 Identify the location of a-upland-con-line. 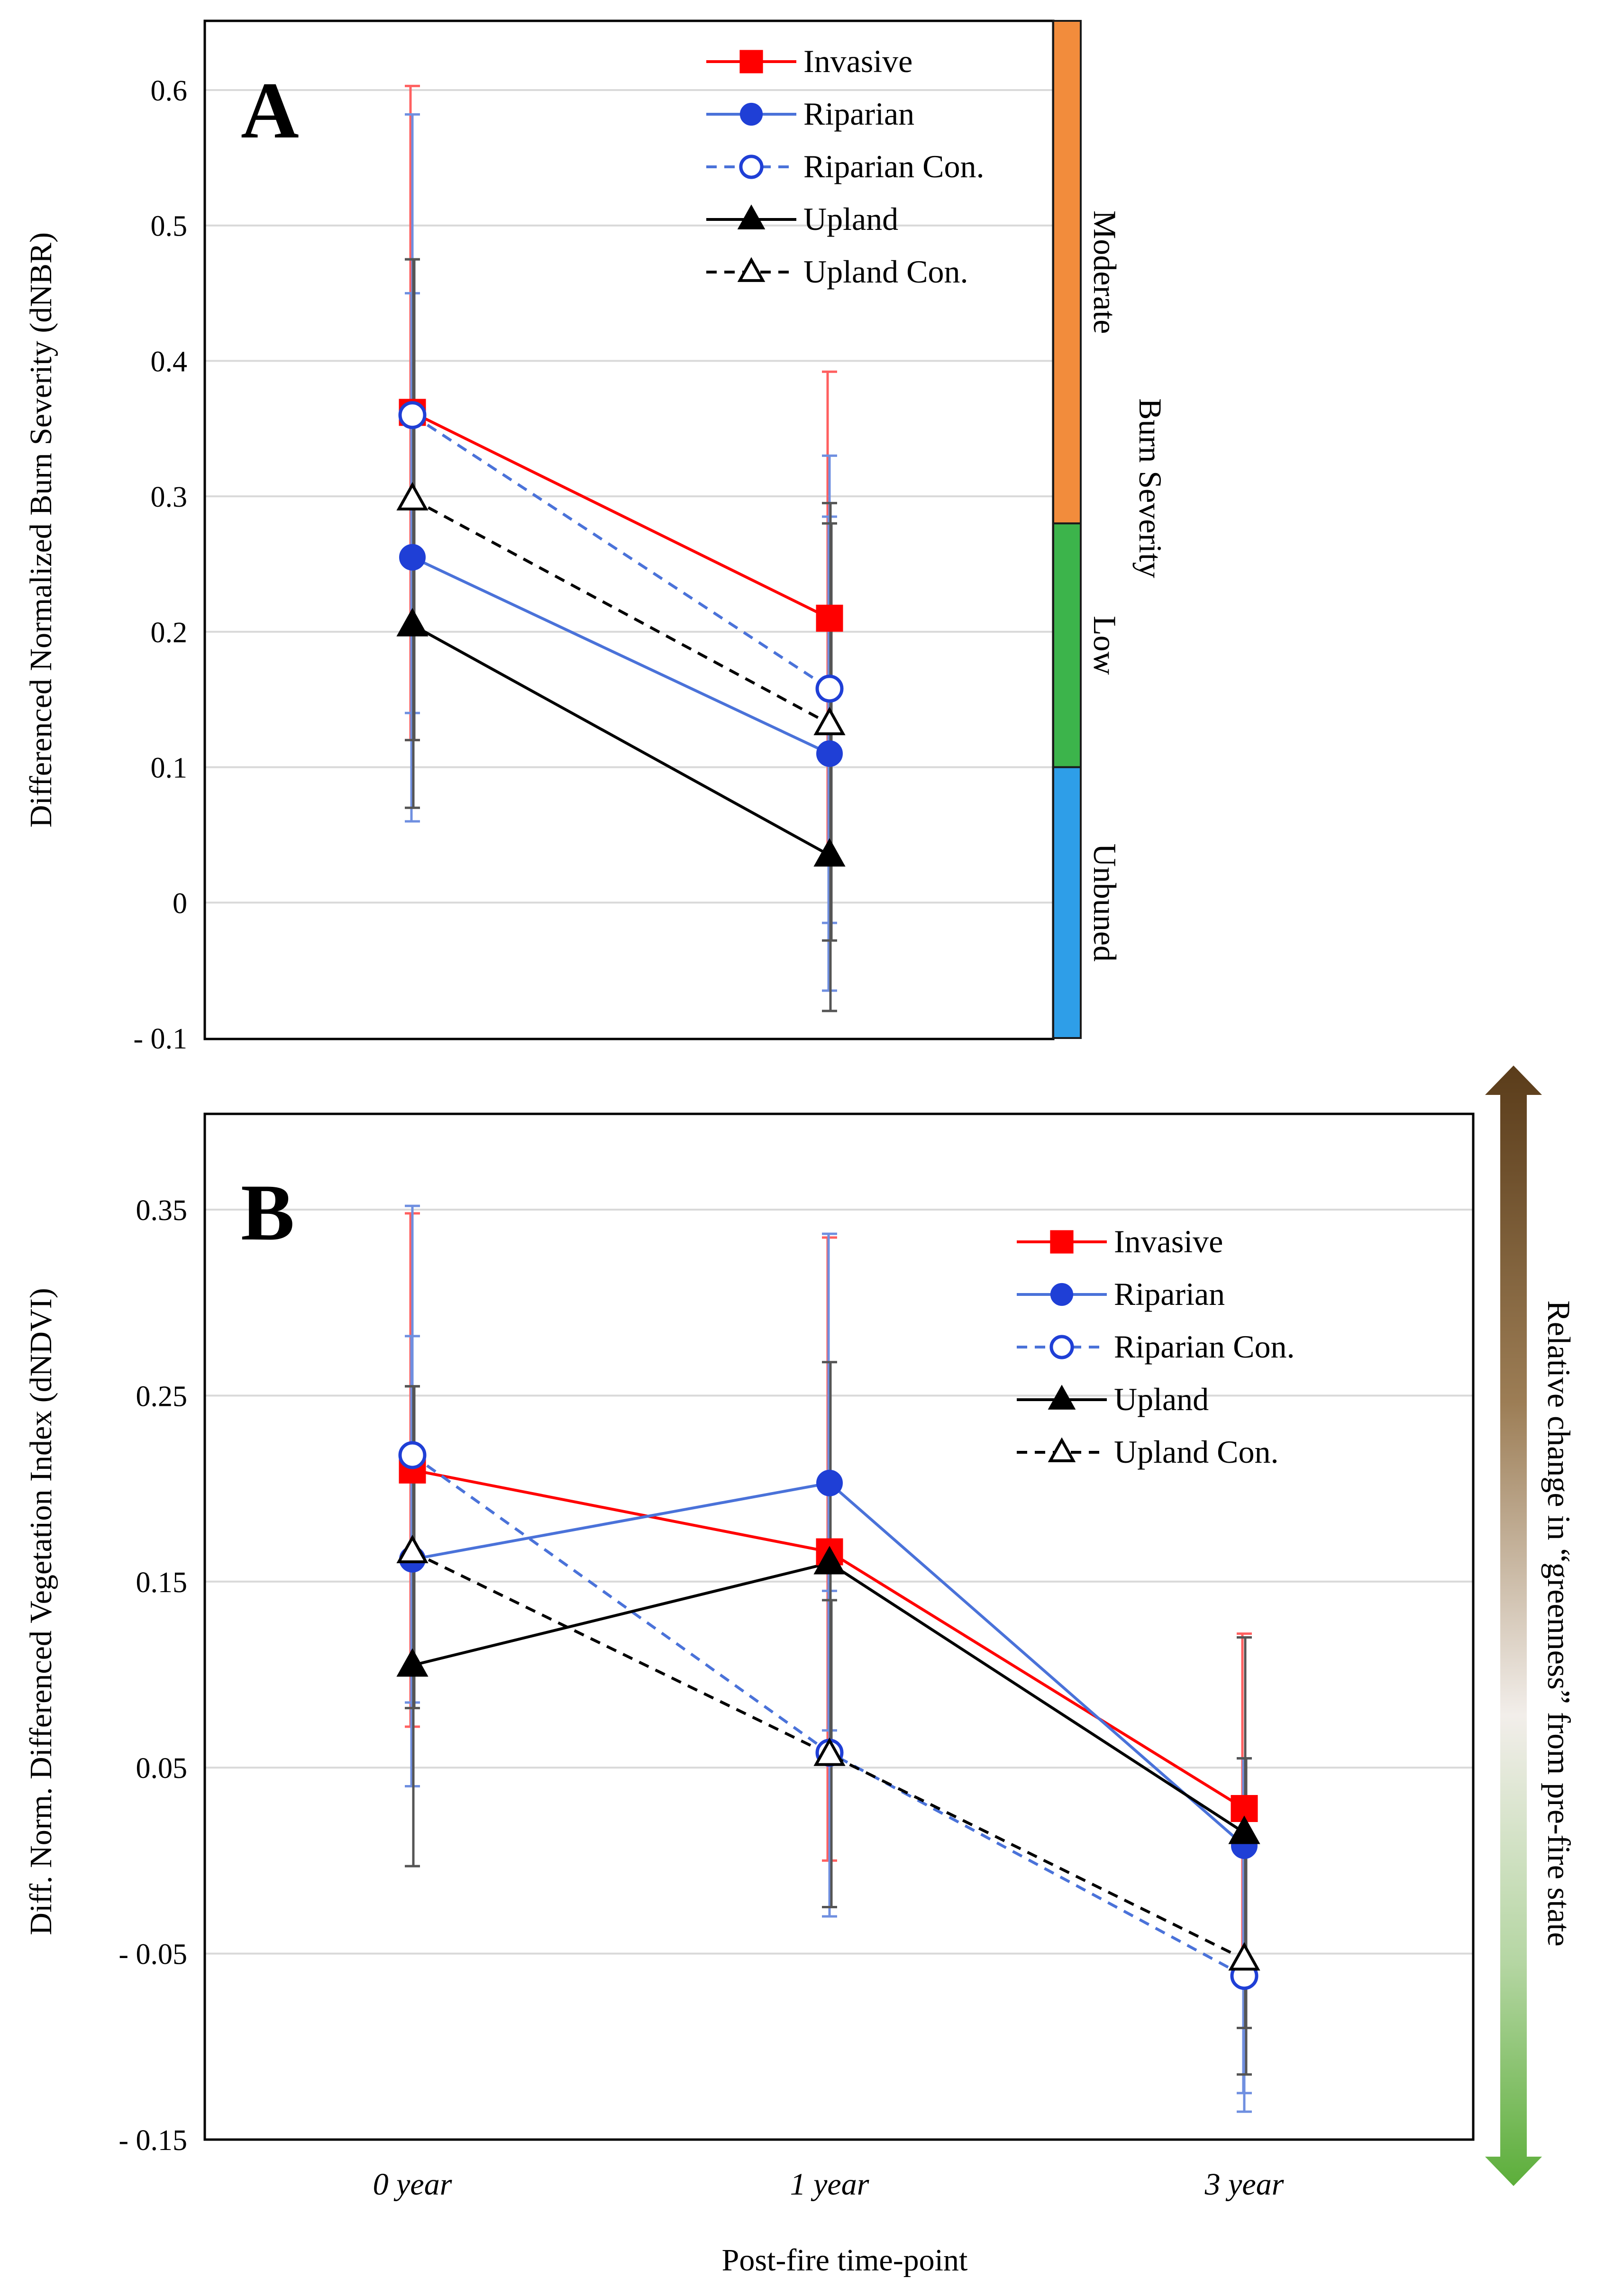
(620, 611).